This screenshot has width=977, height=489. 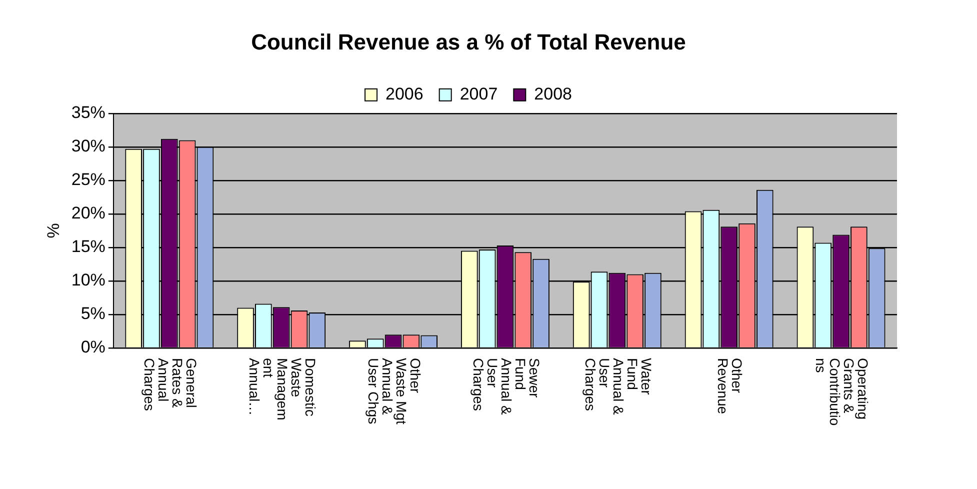 I want to click on y-tick-label: 30%, so click(x=88, y=146).